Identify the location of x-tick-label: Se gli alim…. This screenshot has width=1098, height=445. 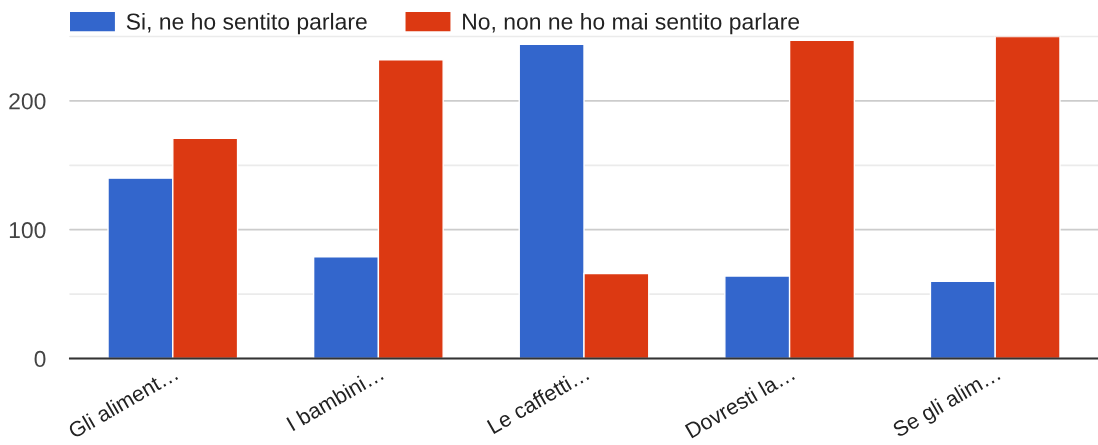
(947, 403).